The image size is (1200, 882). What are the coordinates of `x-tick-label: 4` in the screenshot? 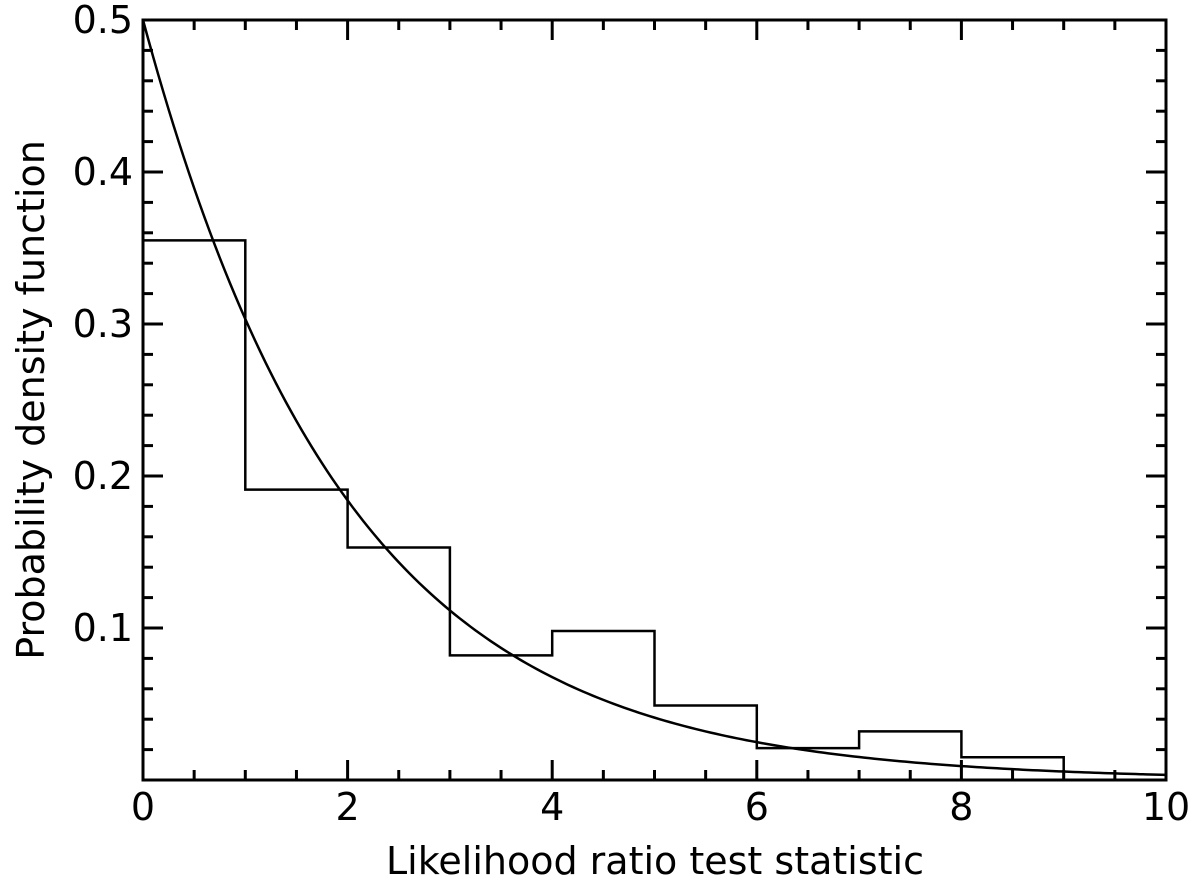 It's located at (552, 807).